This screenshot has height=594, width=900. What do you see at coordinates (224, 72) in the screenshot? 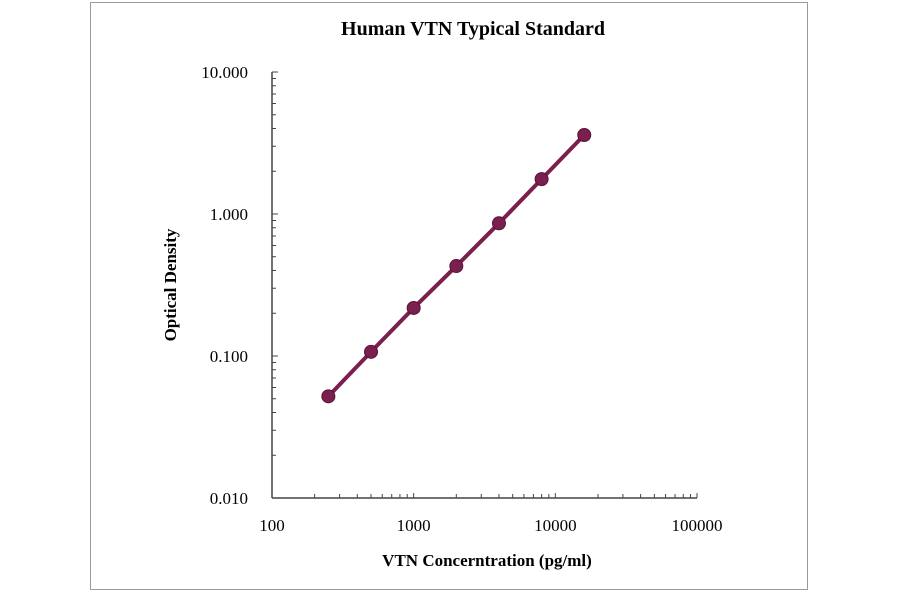
I see `y-tick-label: 10.000` at bounding box center [224, 72].